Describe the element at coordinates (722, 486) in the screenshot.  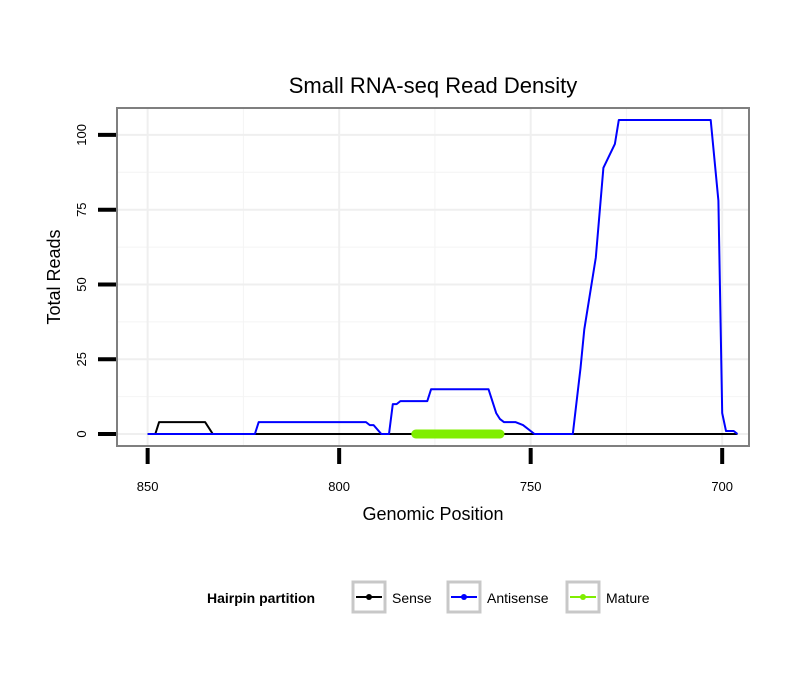
I see `x-tick-label-700: 700` at that location.